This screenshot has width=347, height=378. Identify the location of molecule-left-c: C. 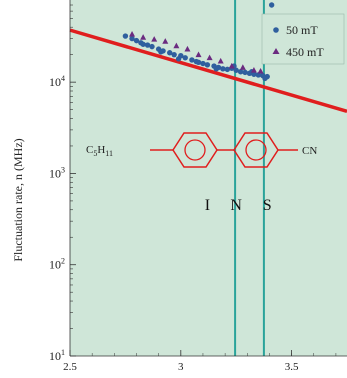
(89, 150).